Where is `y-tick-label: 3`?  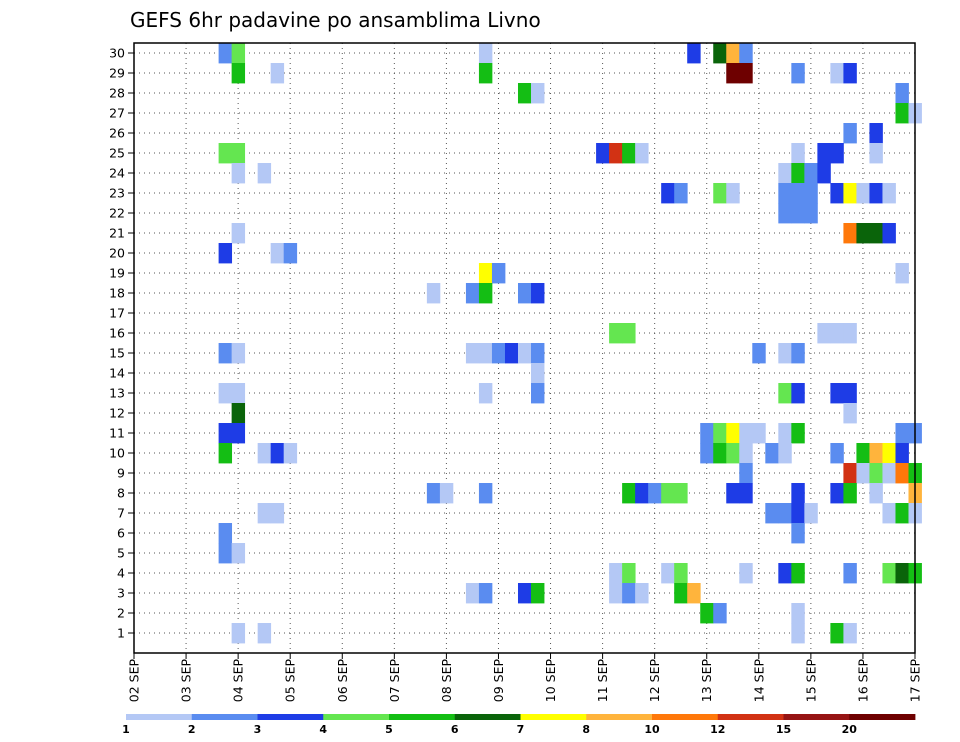 y-tick-label: 3 is located at coordinates (121, 593).